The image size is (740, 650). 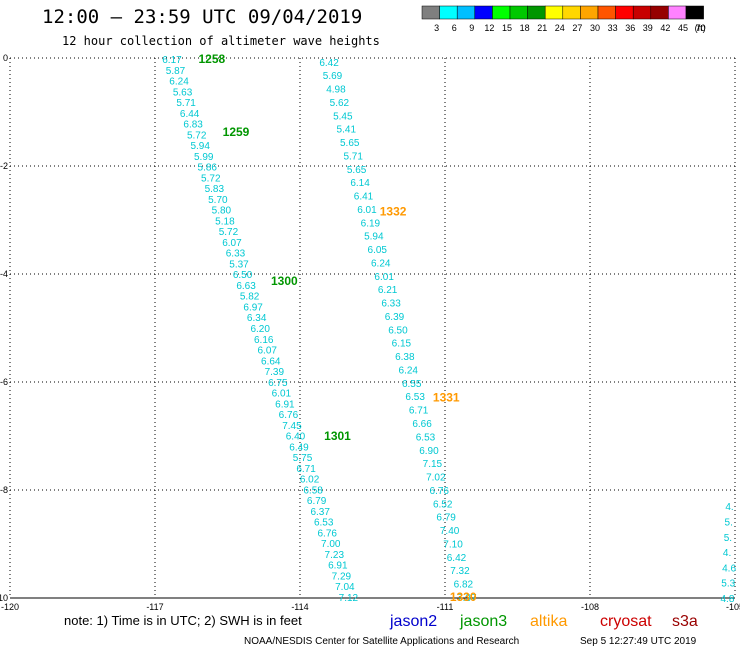 What do you see at coordinates (278, 383) in the screenshot?
I see `swh-value-label: 6.75` at bounding box center [278, 383].